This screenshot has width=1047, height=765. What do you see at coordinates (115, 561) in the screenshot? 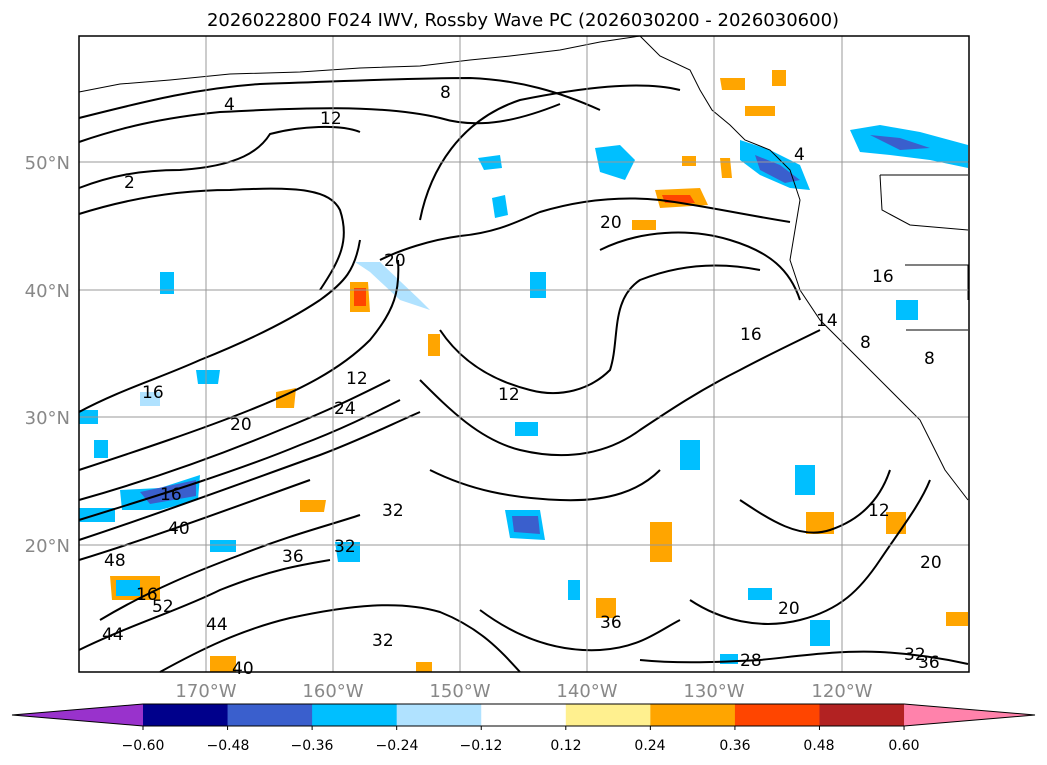
I see `contour-label: 48` at bounding box center [115, 561].